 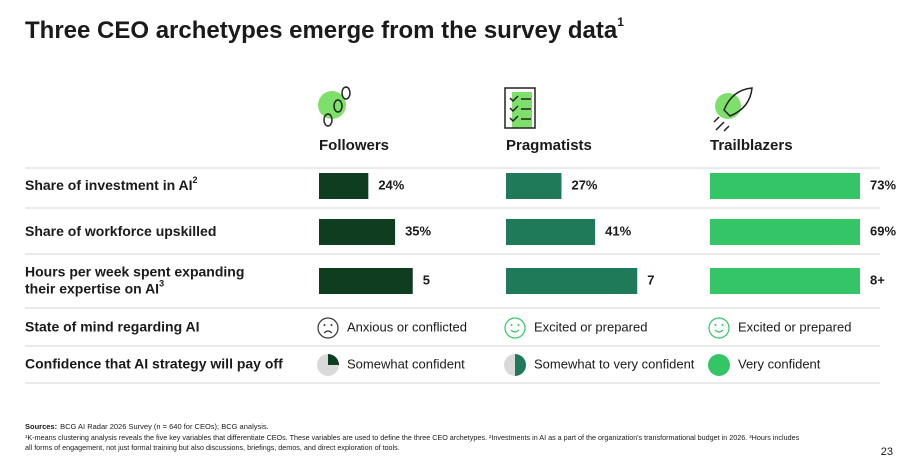 I want to click on sources-label: Sources:, so click(x=41, y=426).